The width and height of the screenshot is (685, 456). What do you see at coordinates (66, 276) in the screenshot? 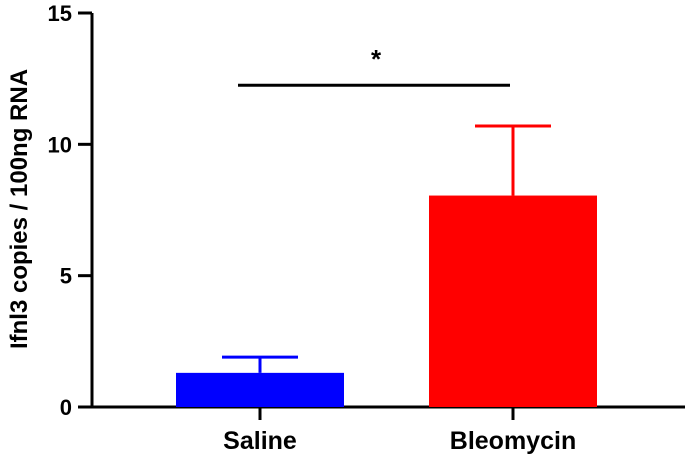
I see `y-tick-label: 5` at bounding box center [66, 276].